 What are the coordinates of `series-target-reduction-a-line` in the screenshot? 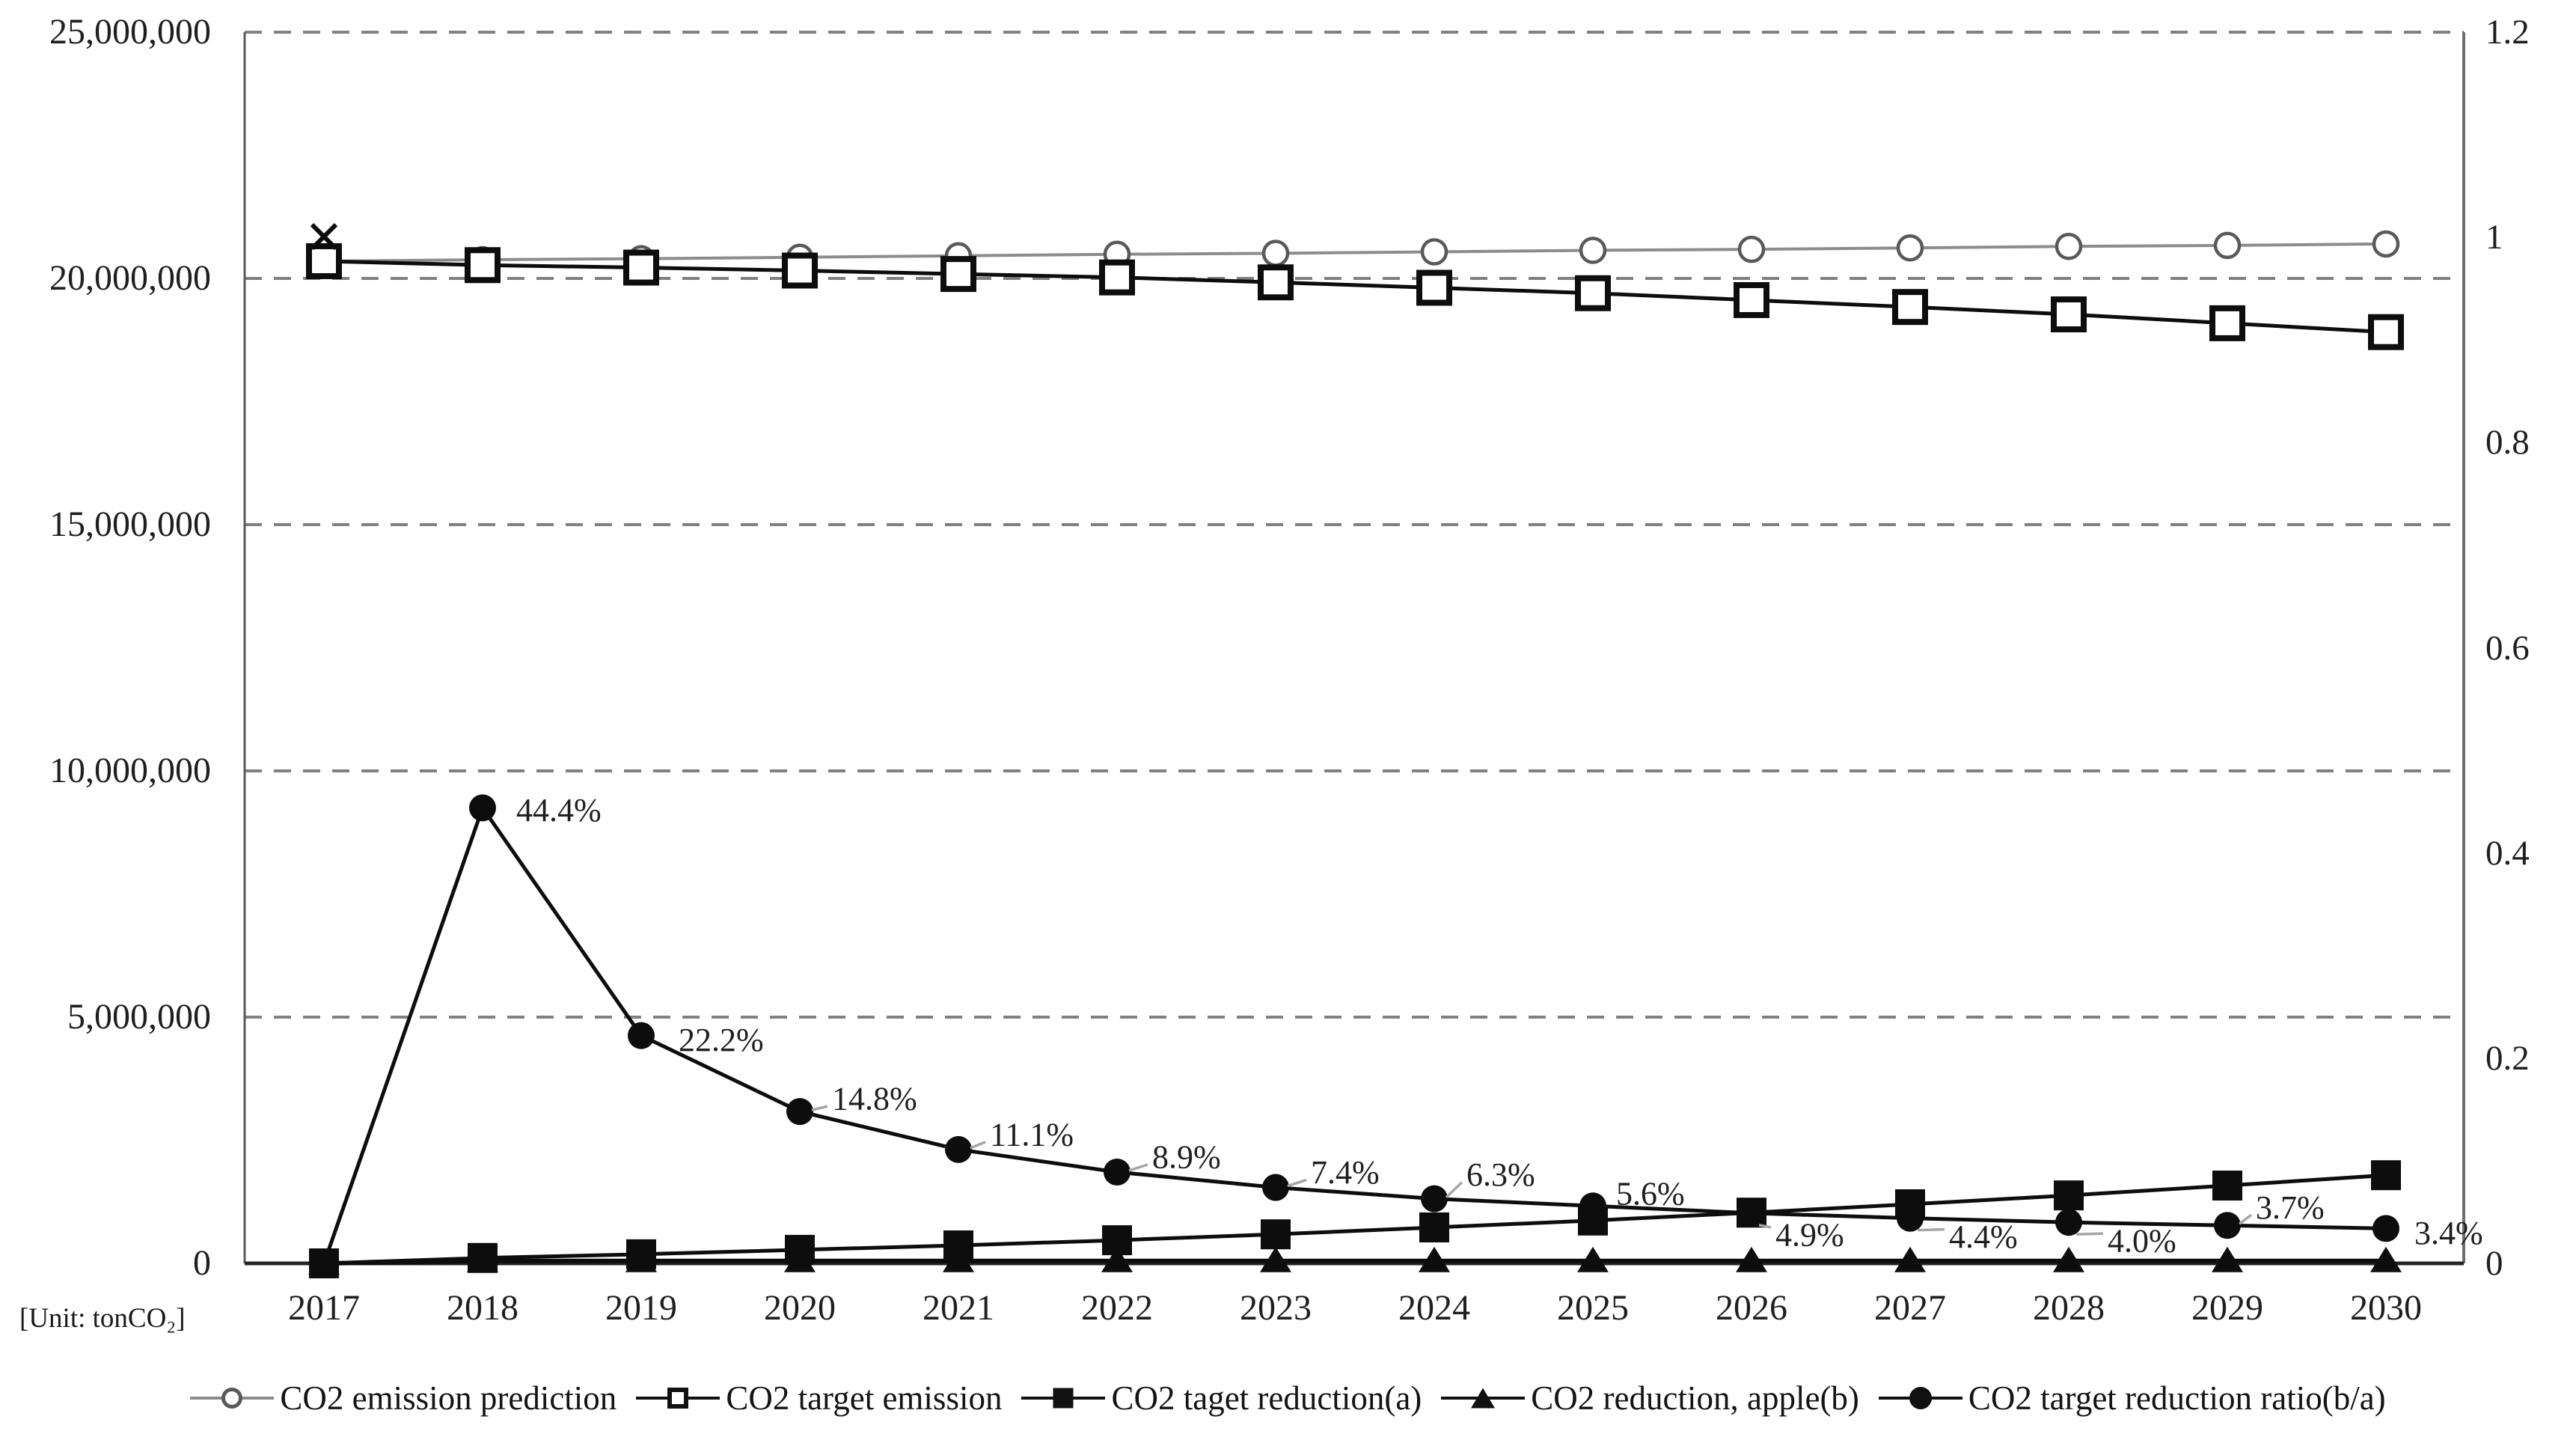 It's located at (1355, 1219).